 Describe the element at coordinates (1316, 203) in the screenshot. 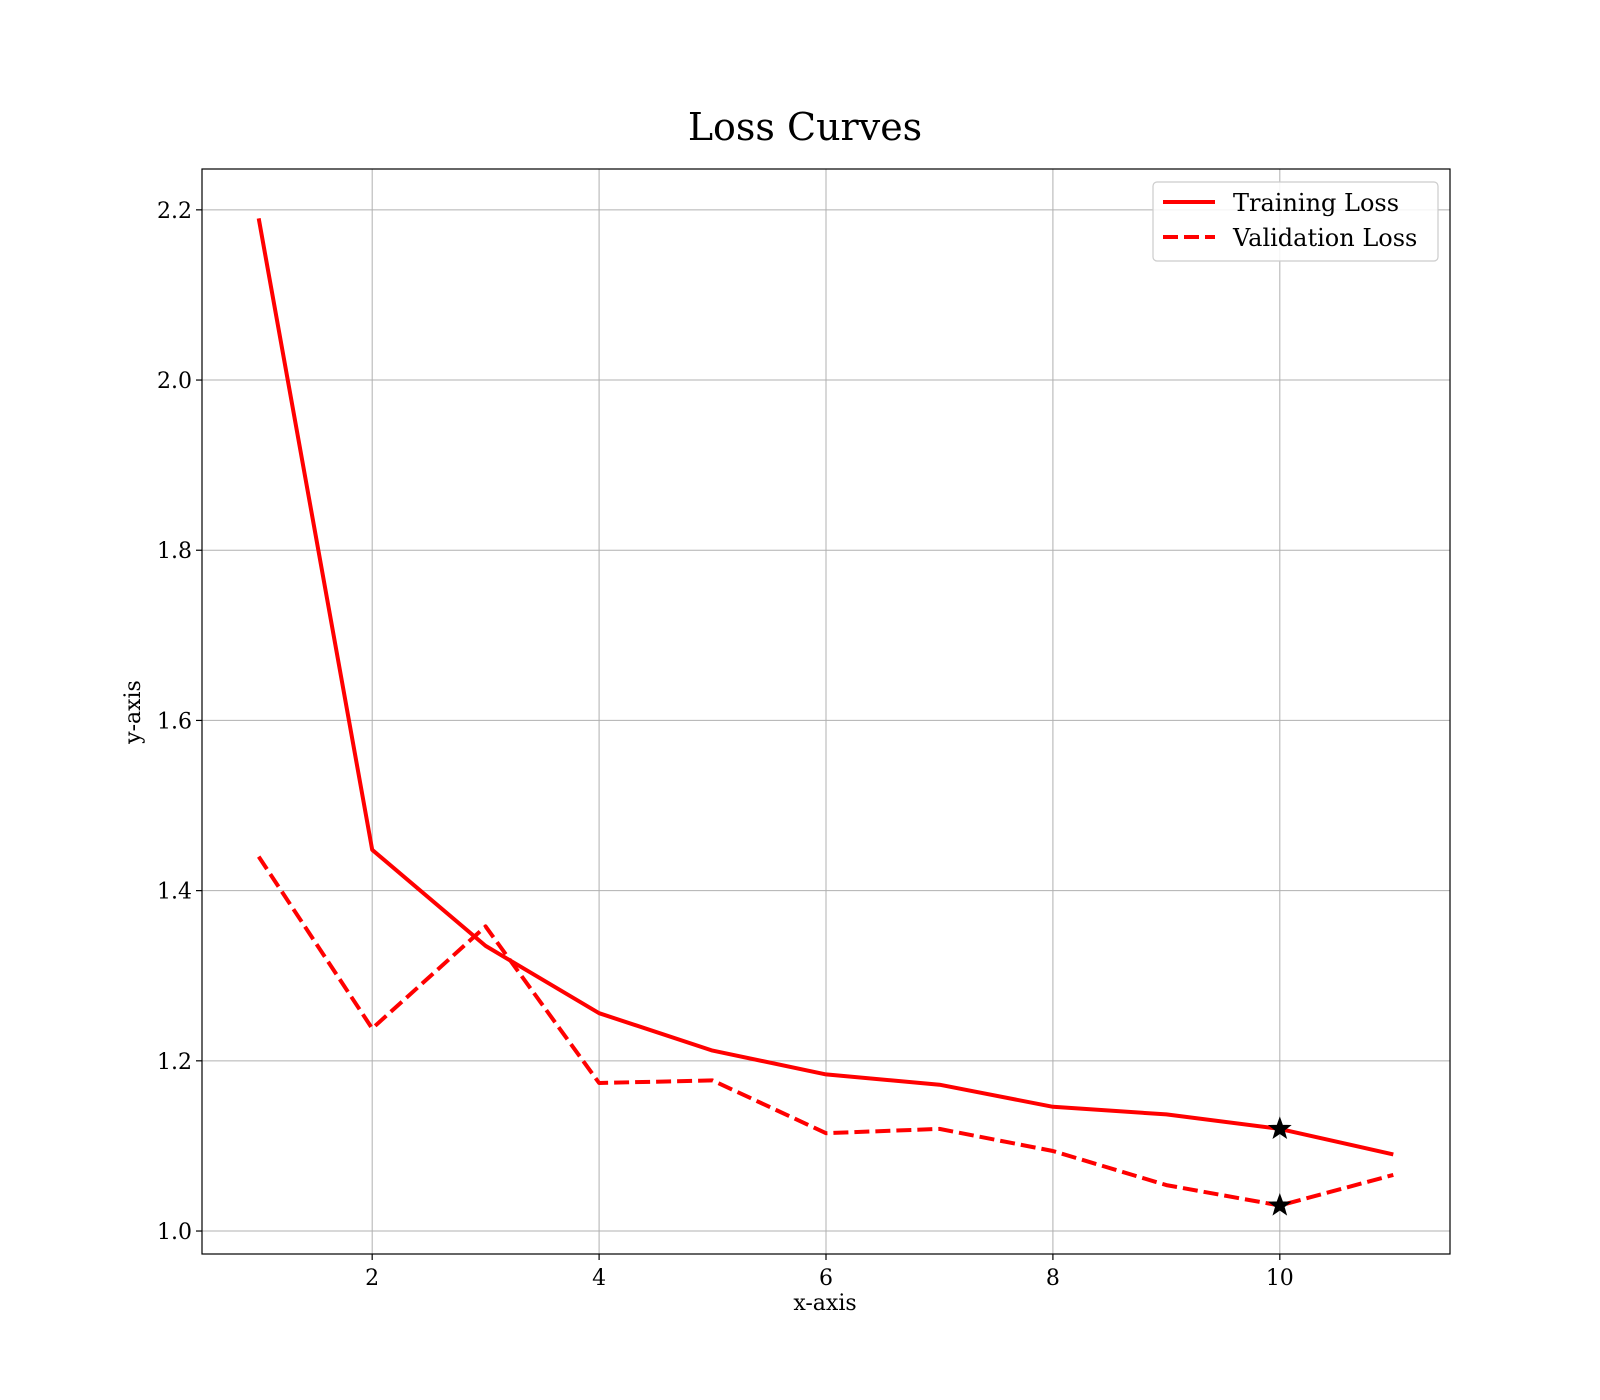

I see `legend-label-training-loss: Training Loss` at that location.